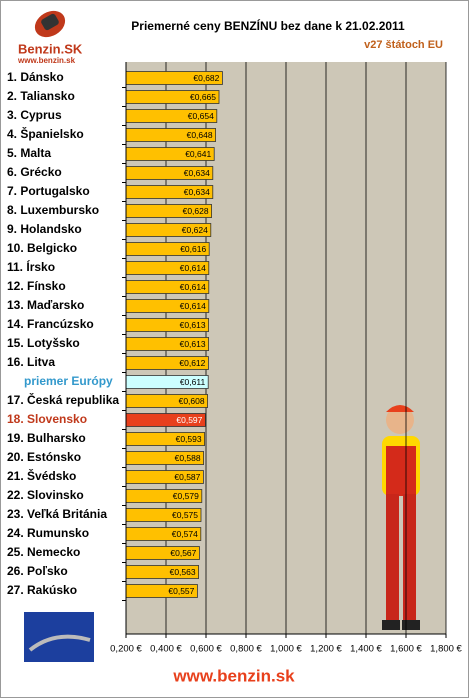 Image resolution: width=469 pixels, height=698 pixels. I want to click on value-label: €0,557, so click(181, 591).